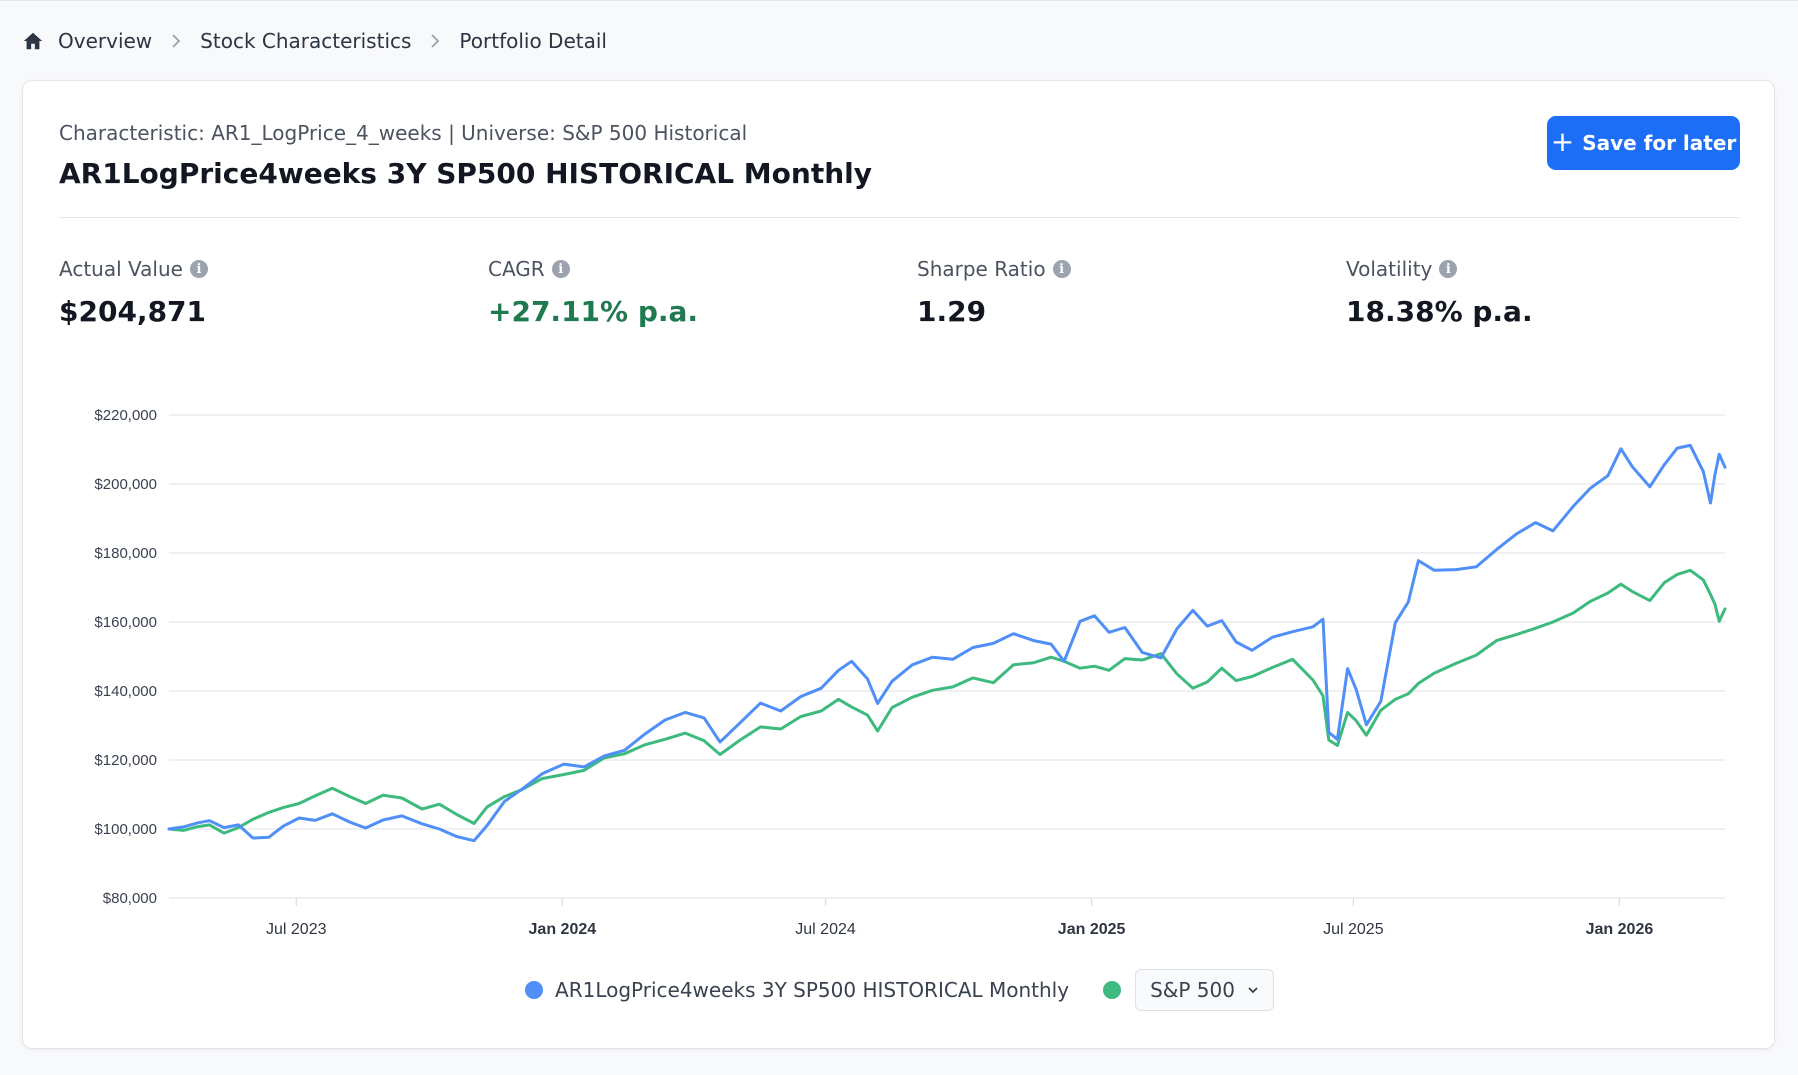  Describe the element at coordinates (296, 929) in the screenshot. I see `x-tick-label: Jul 2023` at that location.